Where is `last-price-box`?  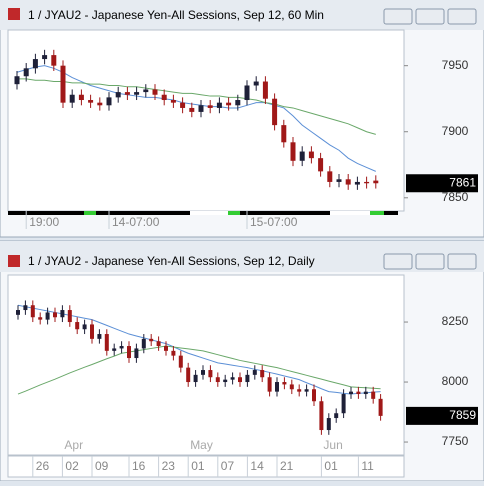
last-price-box is located at coordinates (442, 415).